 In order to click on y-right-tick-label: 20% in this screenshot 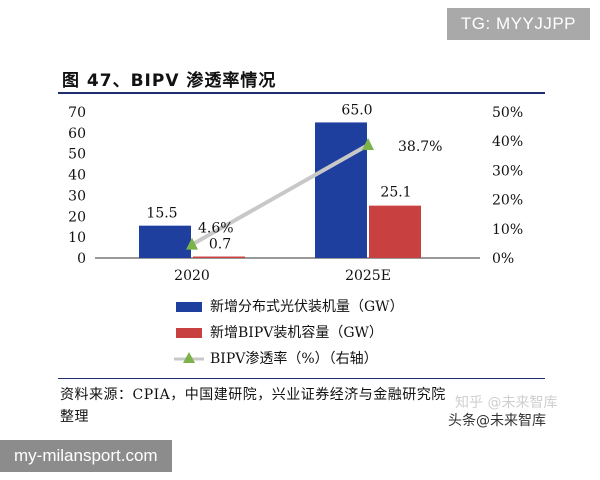, I will do `click(507, 201)`.